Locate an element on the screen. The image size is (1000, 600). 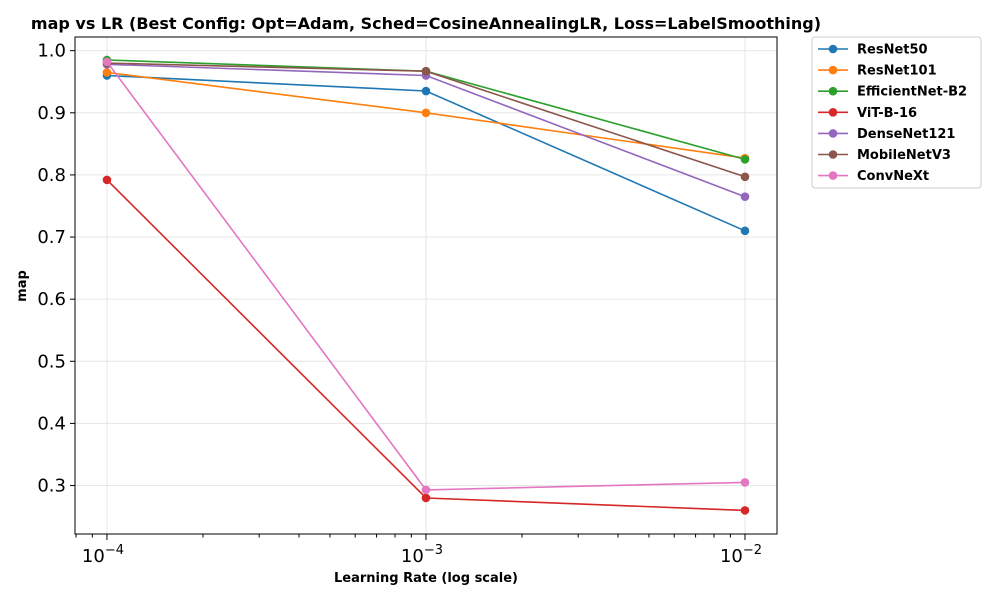
legend-entry: EfficientNet-B2 is located at coordinates (892, 92).